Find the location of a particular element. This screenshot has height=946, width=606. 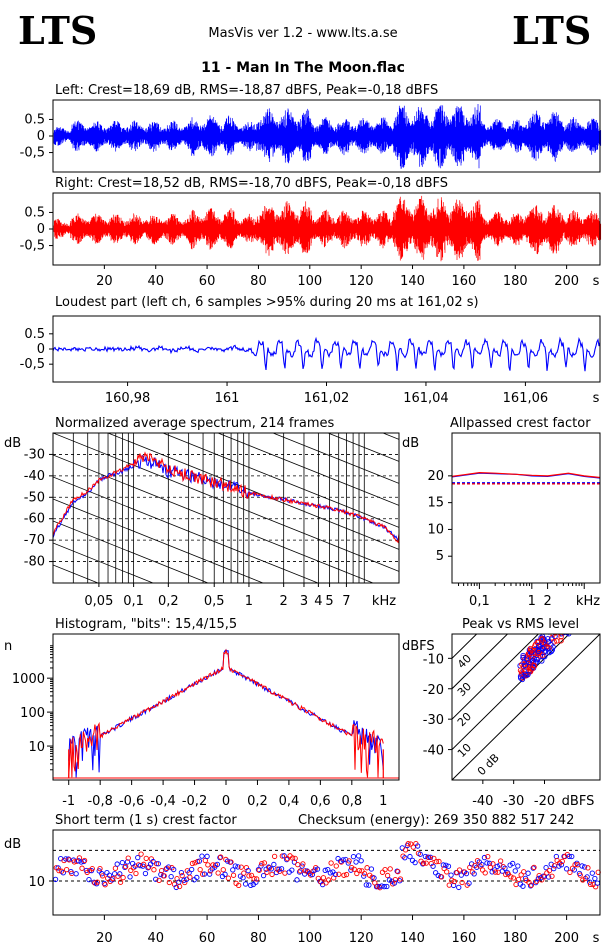

y-tick-label: 0.5 is located at coordinates (34, 334).